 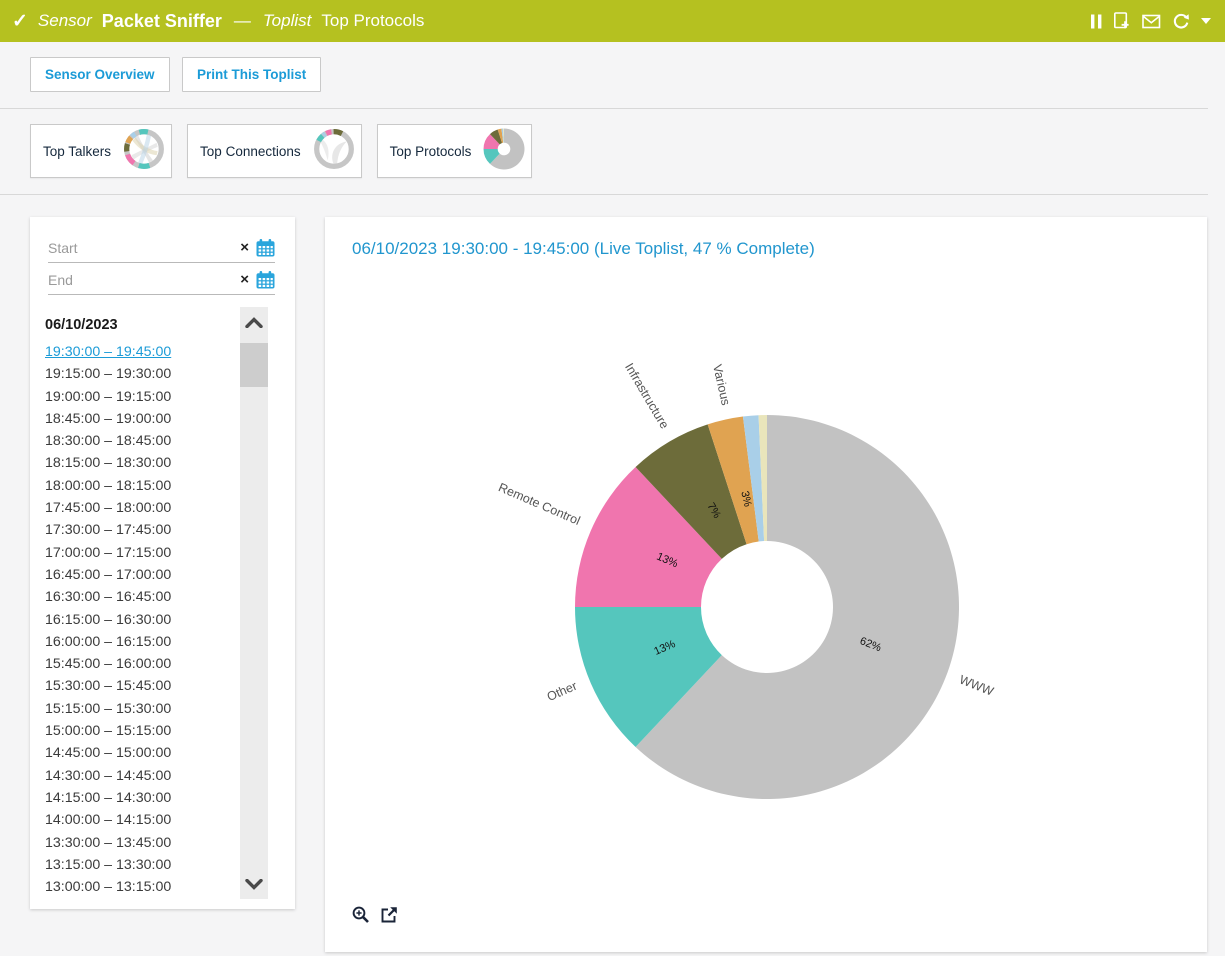 What do you see at coordinates (108, 686) in the screenshot?
I see `toplist-interval: 15:30:00 – 15:45:00` at bounding box center [108, 686].